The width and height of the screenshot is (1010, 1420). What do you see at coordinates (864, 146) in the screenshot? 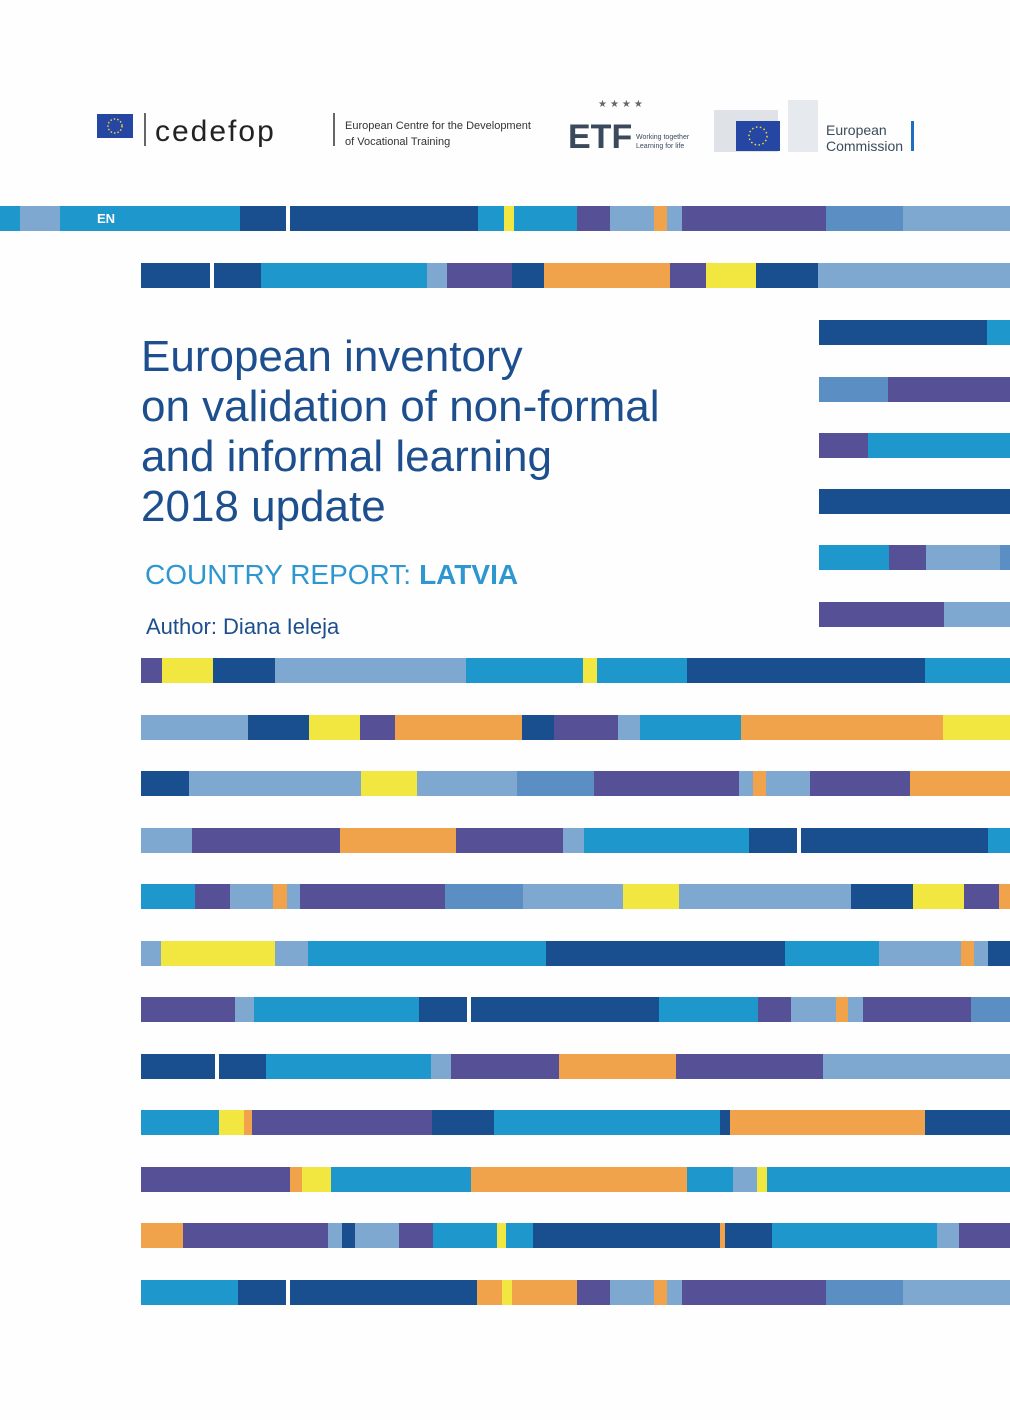
I see `commission-text: Commission` at bounding box center [864, 146].